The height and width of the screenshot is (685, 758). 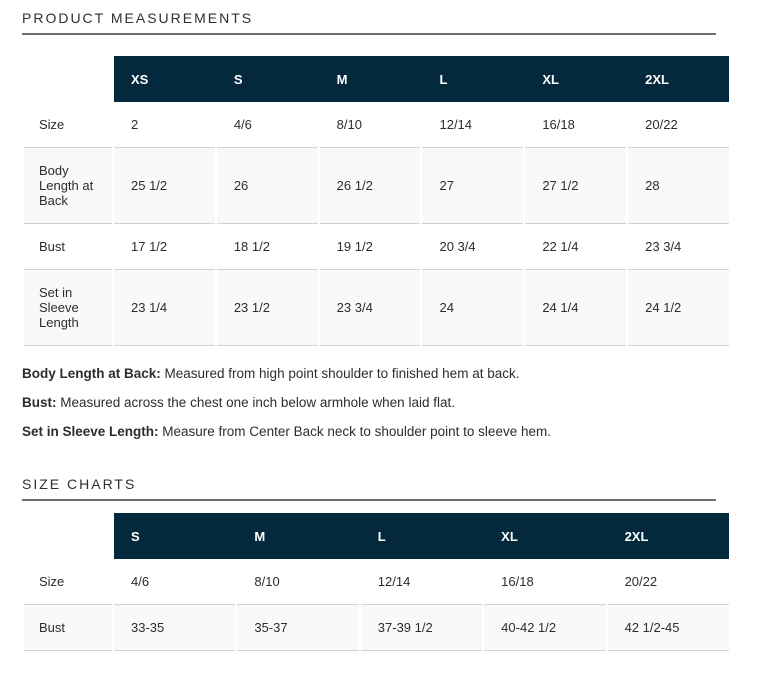 What do you see at coordinates (473, 186) in the screenshot?
I see `measurement-value: 27` at bounding box center [473, 186].